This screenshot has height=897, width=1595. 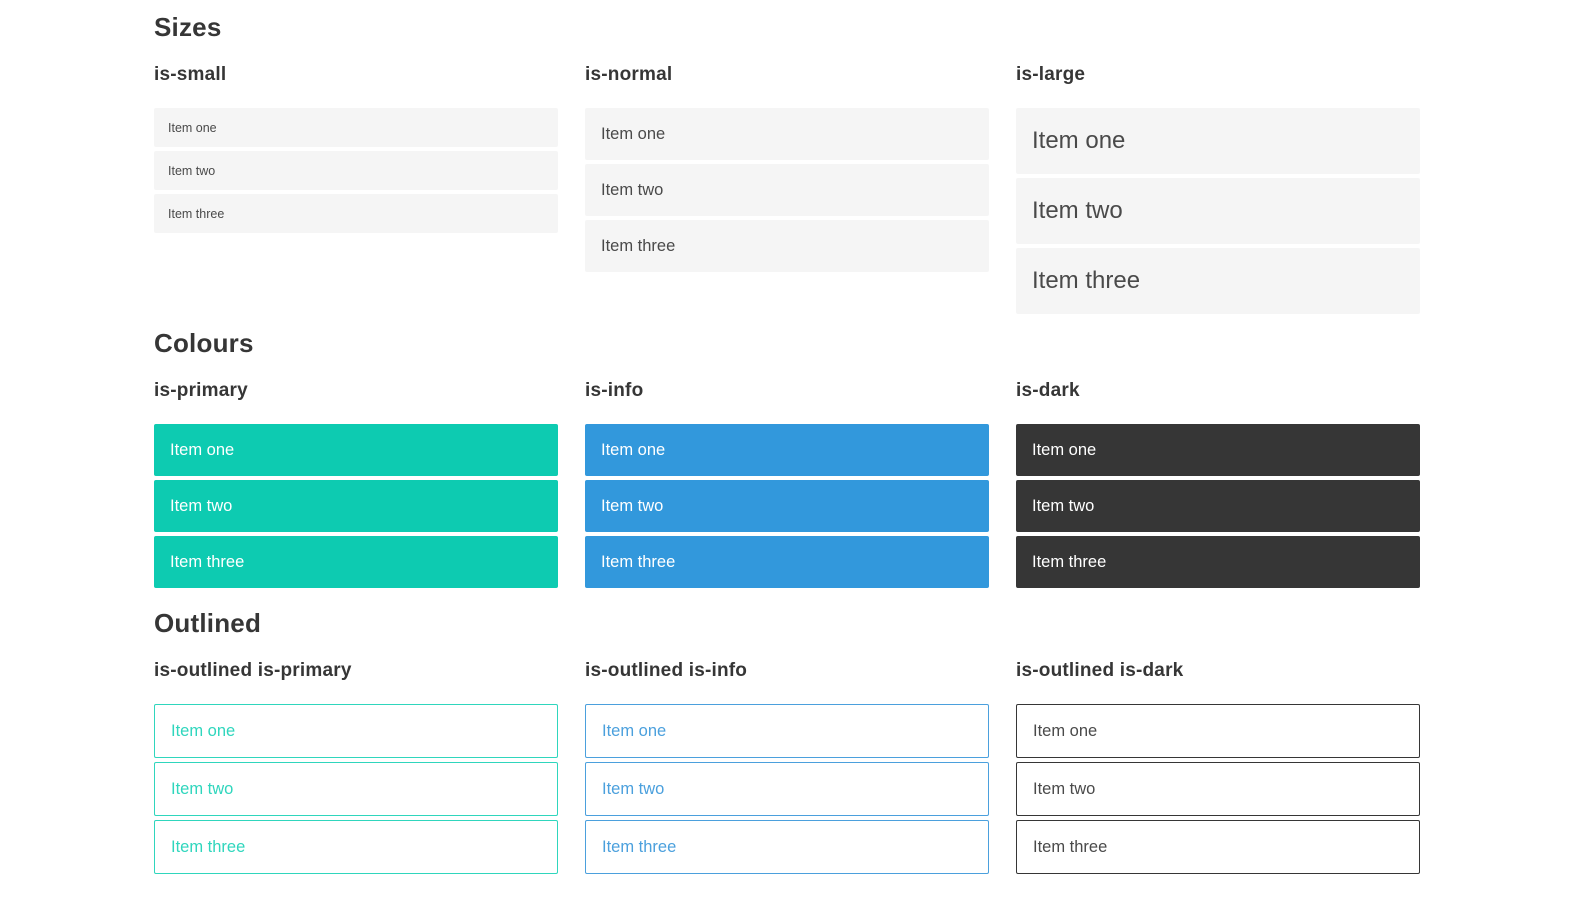 I want to click on list-outlined-info: Item one Item two Item three, so click(x=787, y=789).